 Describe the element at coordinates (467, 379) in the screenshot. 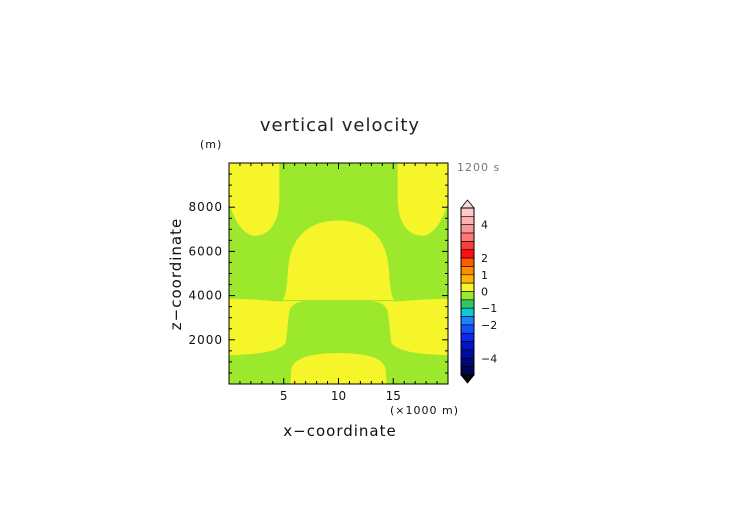

I see `colorbar-lower-extension` at that location.